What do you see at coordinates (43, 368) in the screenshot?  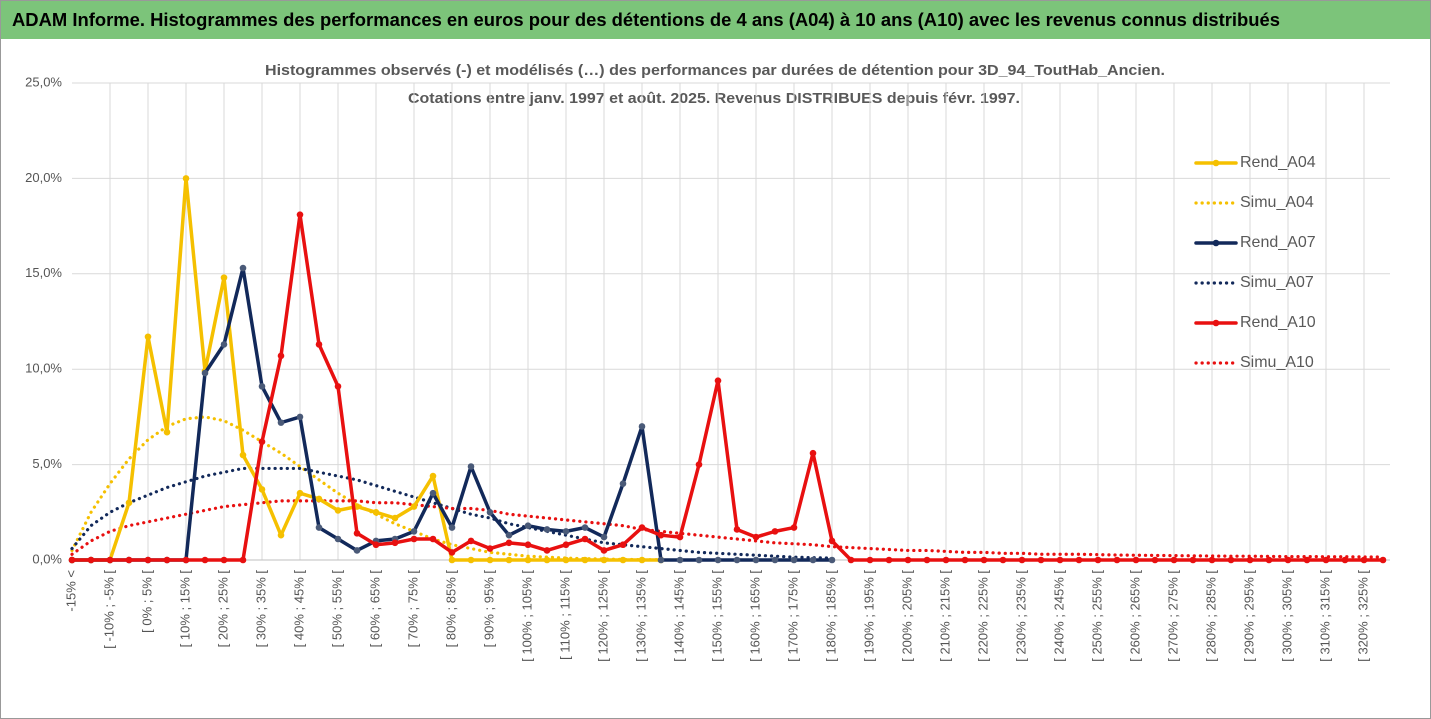 I see `y-tick-label: 10,0%` at bounding box center [43, 368].